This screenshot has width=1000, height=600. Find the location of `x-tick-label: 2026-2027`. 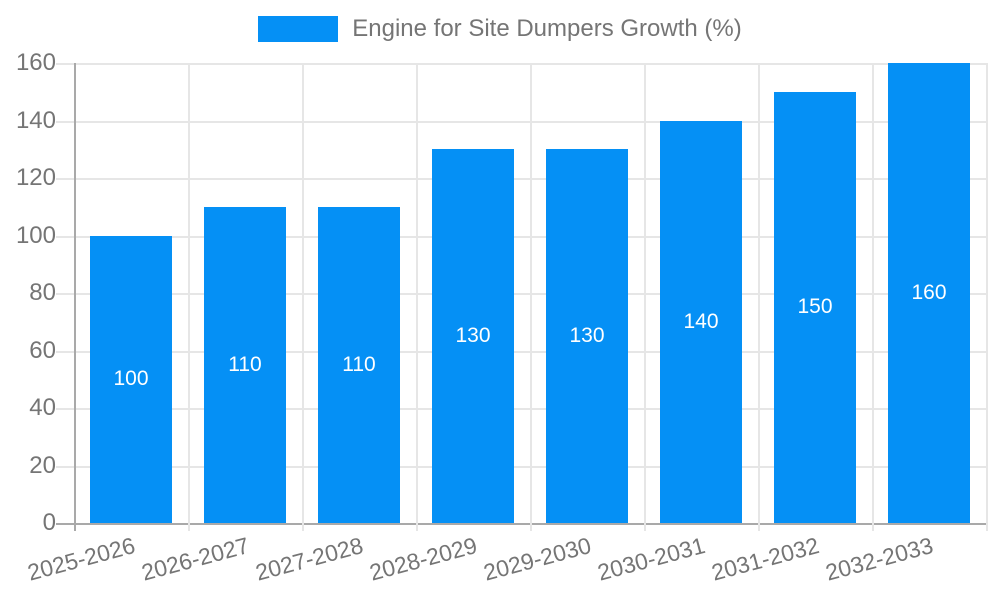

x-tick-label: 2026-2027 is located at coordinates (195, 559).